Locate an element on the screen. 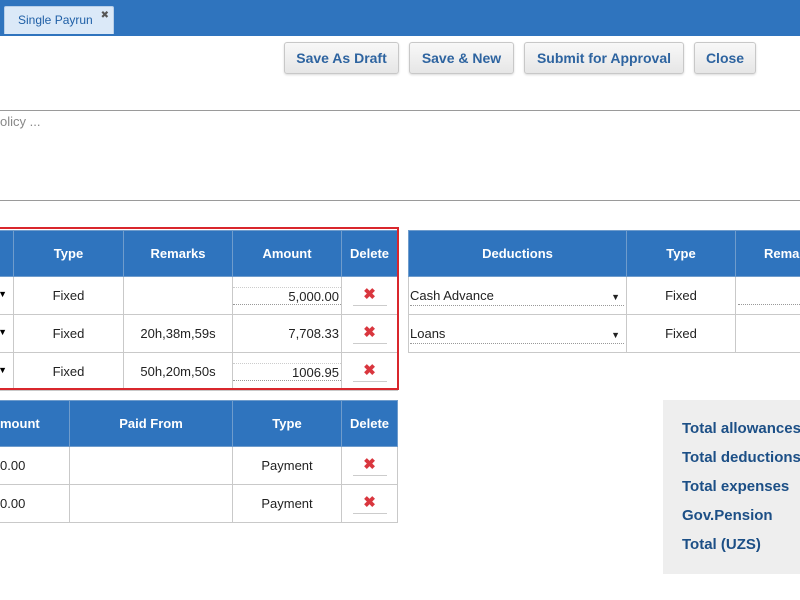  close-icon: ✖ is located at coordinates (104, 15).